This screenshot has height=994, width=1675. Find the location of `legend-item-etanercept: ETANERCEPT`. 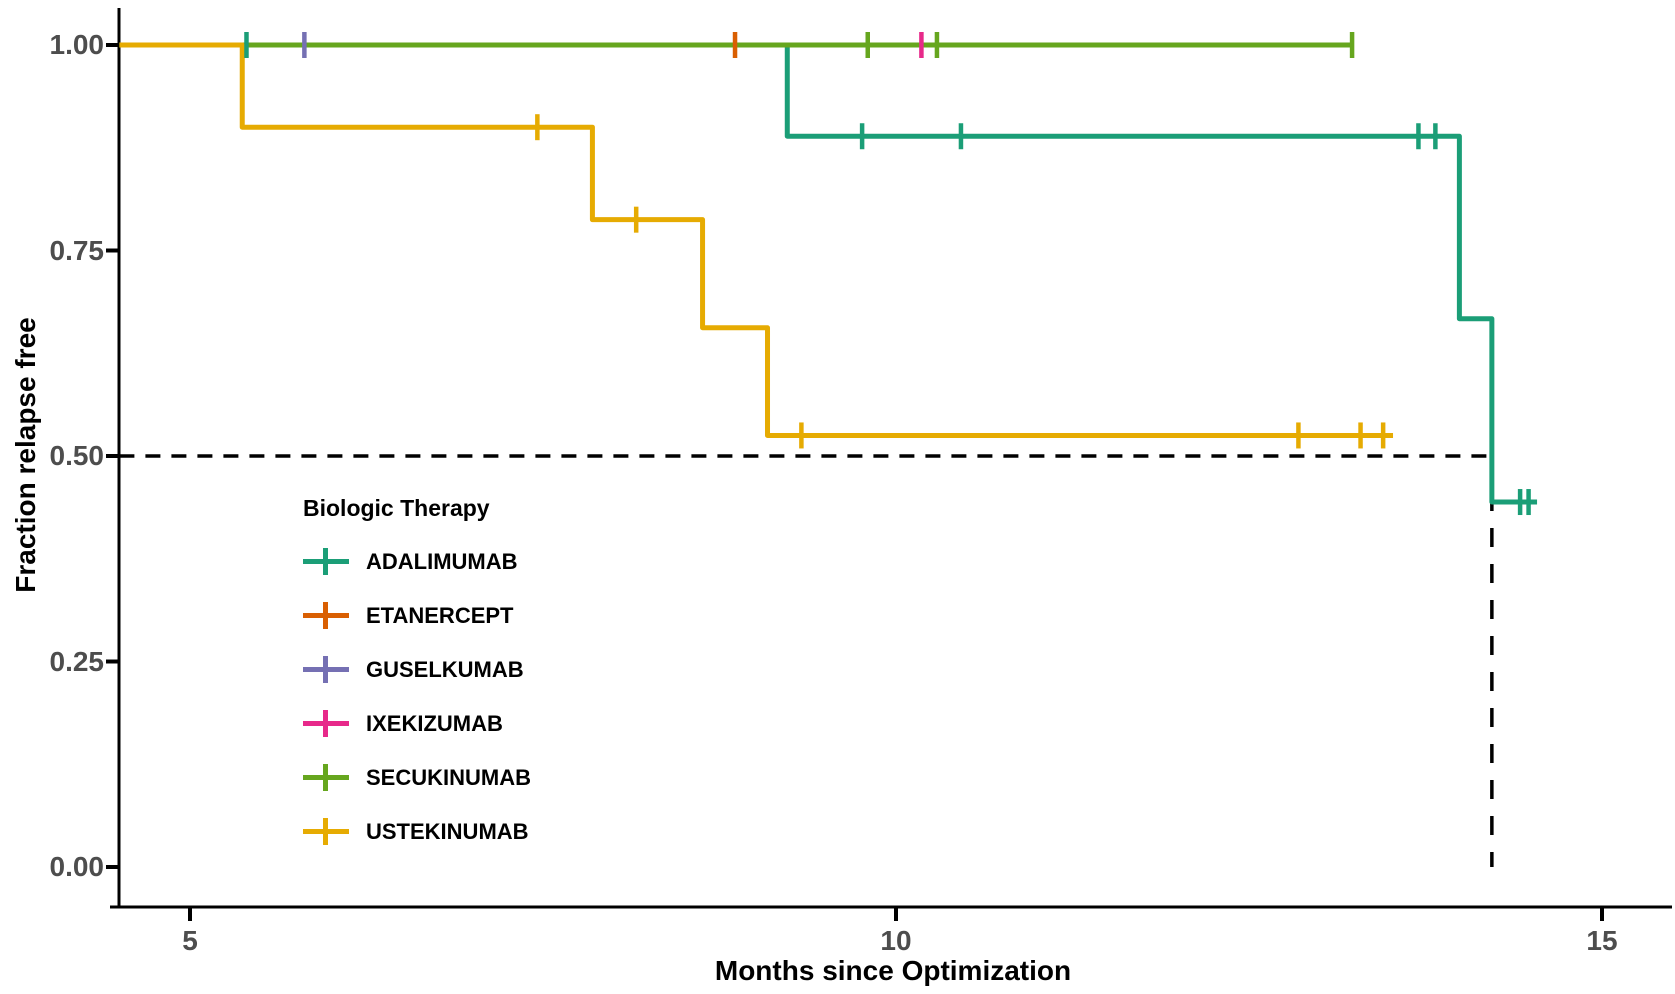

legend-item-etanercept: ETANERCEPT is located at coordinates (417, 615).